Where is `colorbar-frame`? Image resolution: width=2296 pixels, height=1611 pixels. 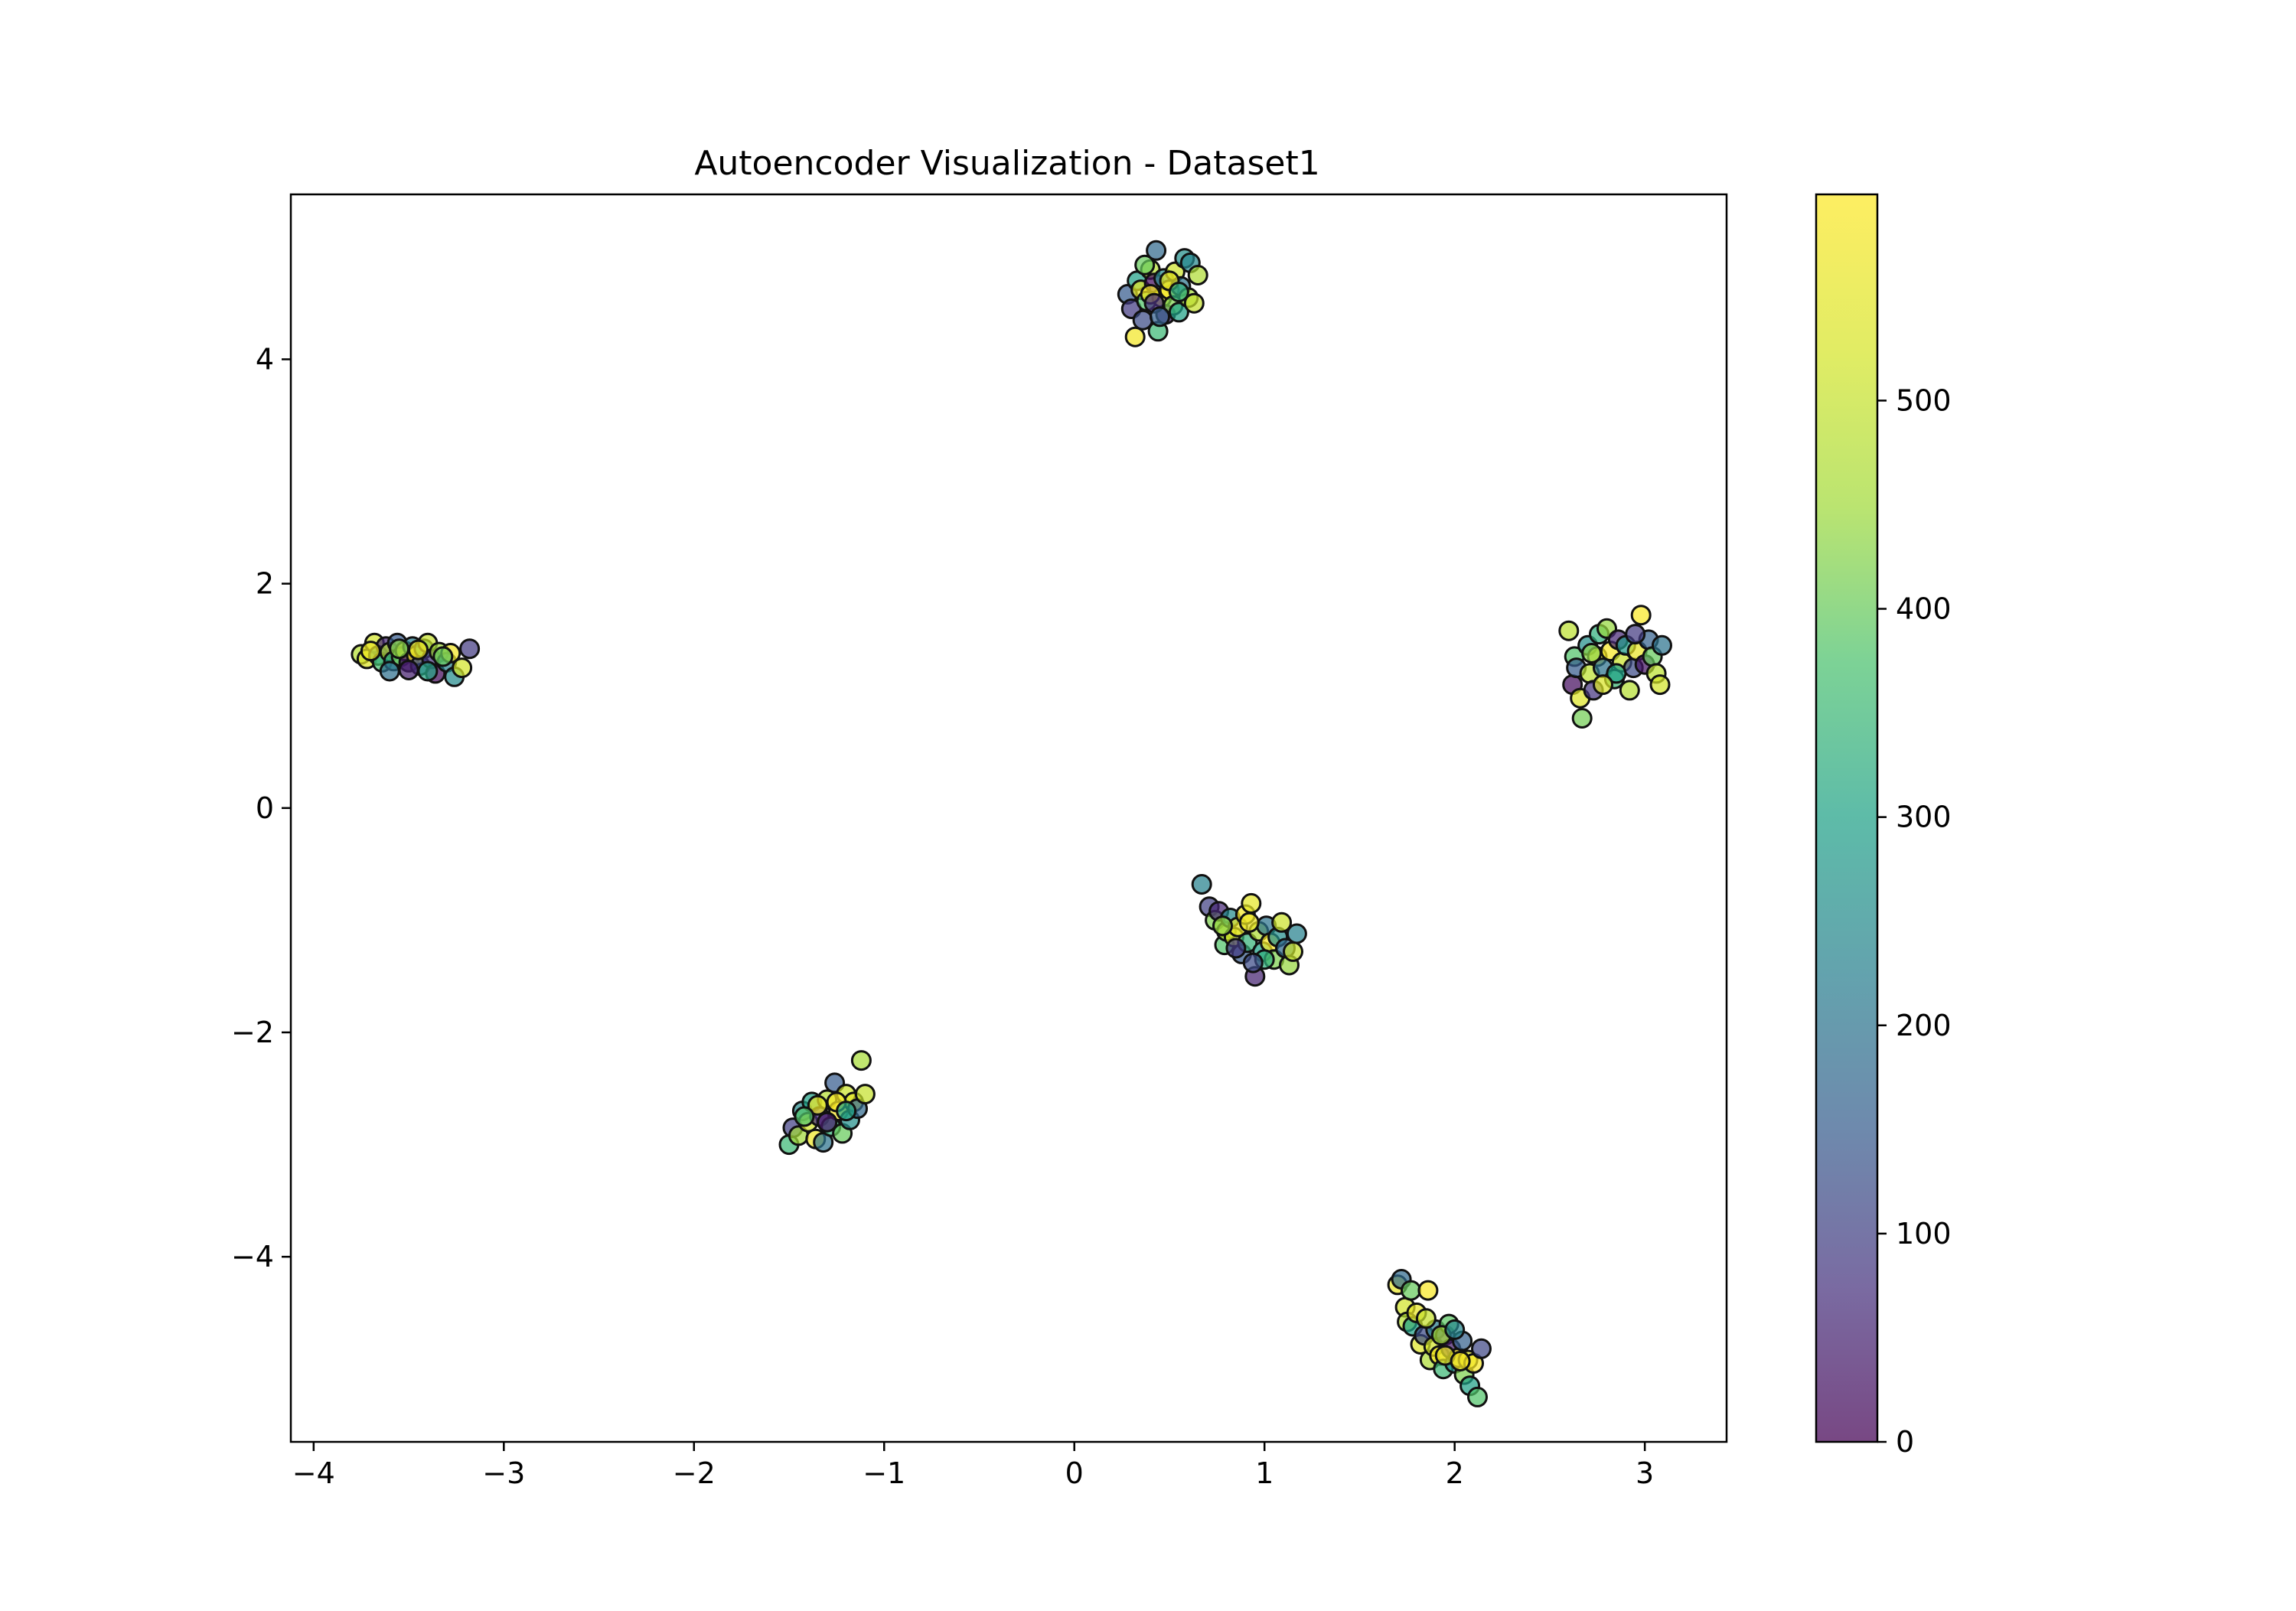 colorbar-frame is located at coordinates (1847, 818).